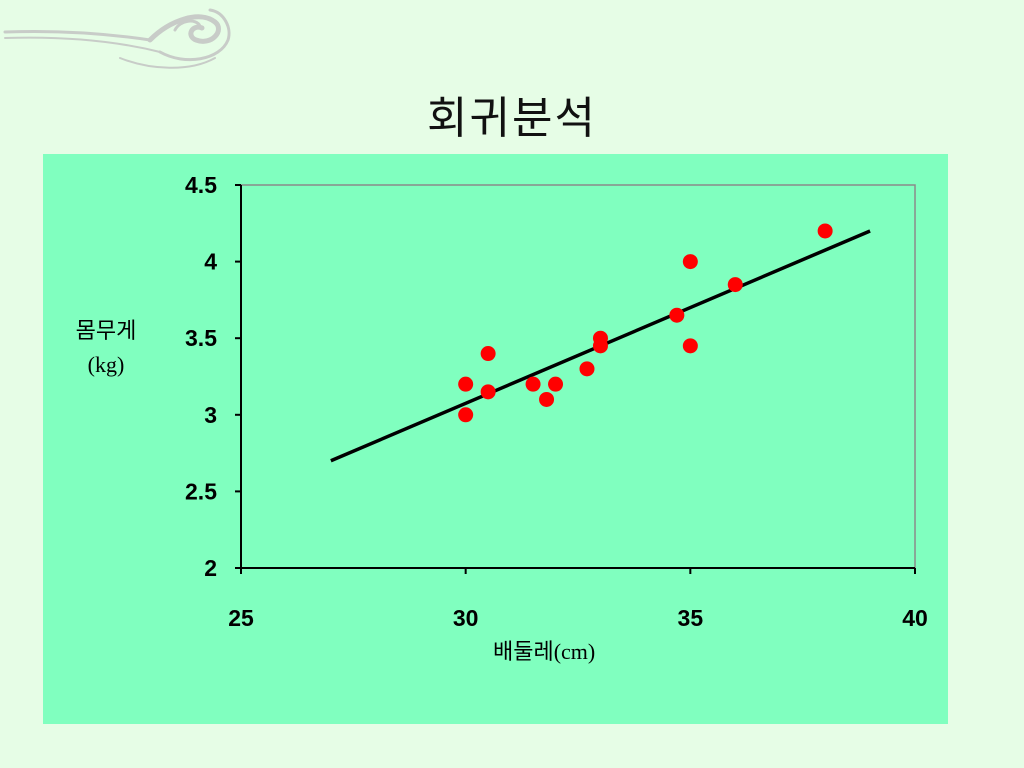 The image size is (1024, 768). Describe the element at coordinates (210, 568) in the screenshot. I see `y-tick-label: 2` at that location.